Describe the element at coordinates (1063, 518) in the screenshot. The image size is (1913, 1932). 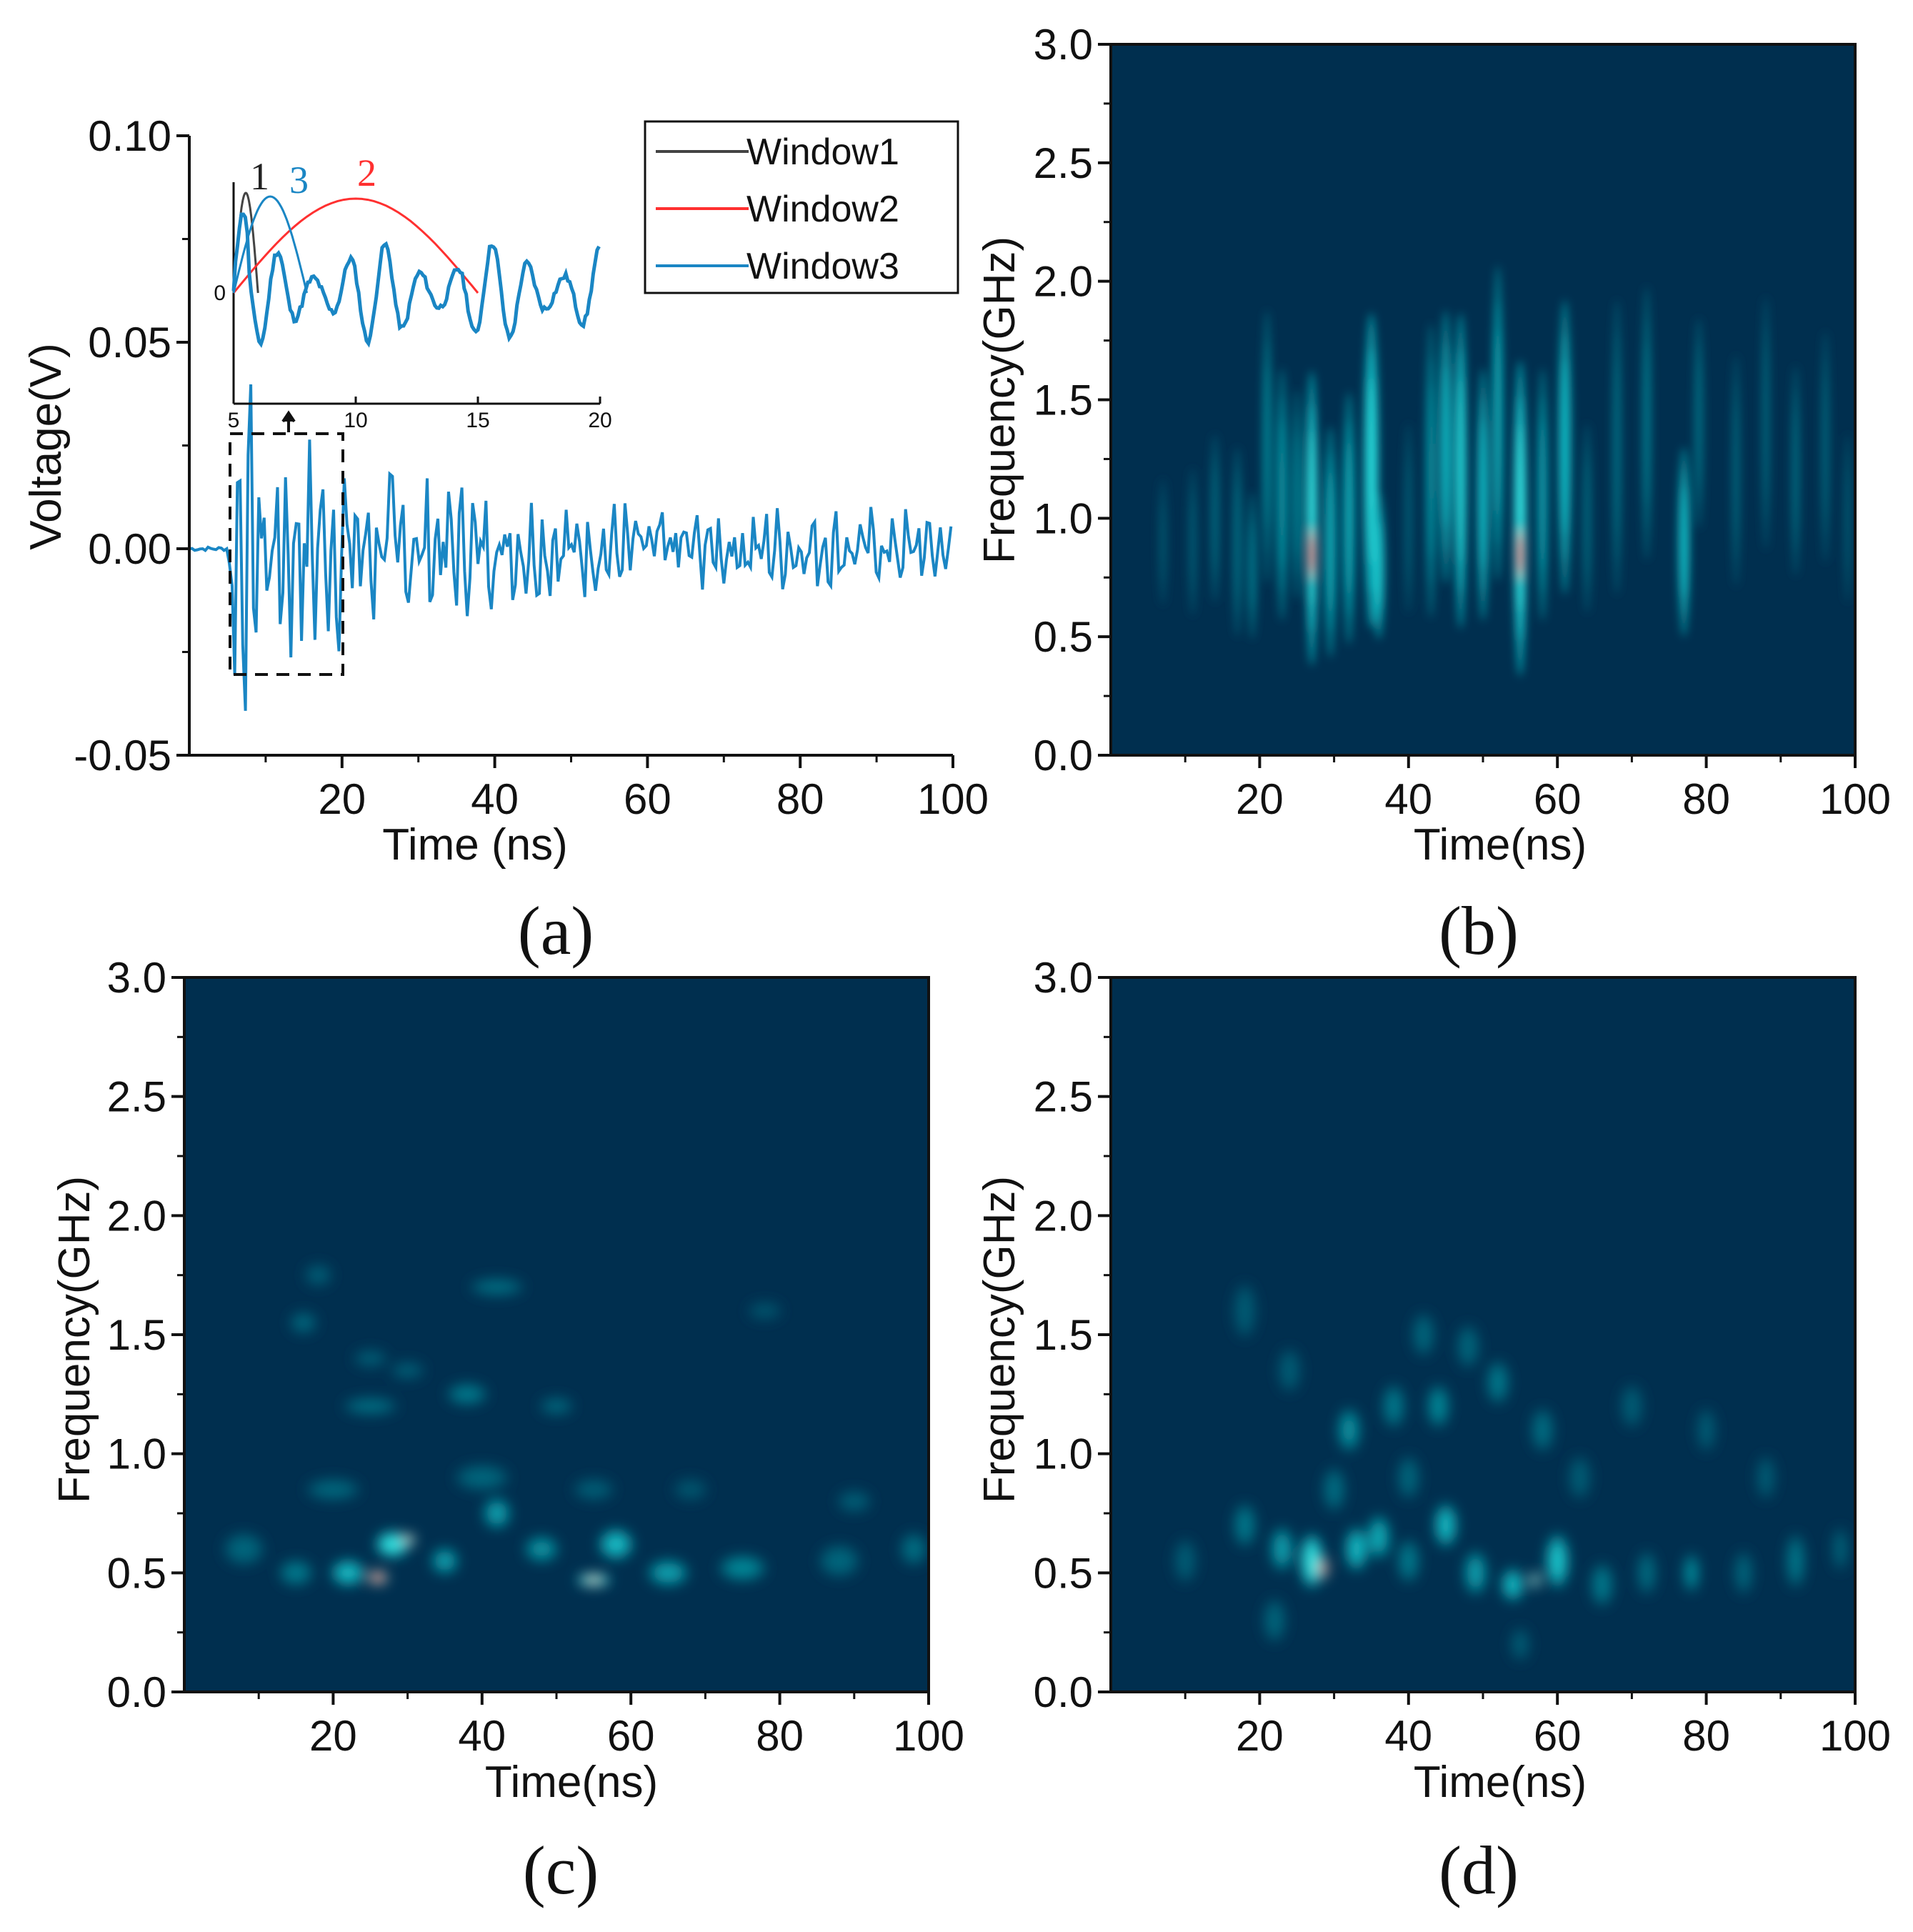
I see `y-tick-label: 1.0` at that location.